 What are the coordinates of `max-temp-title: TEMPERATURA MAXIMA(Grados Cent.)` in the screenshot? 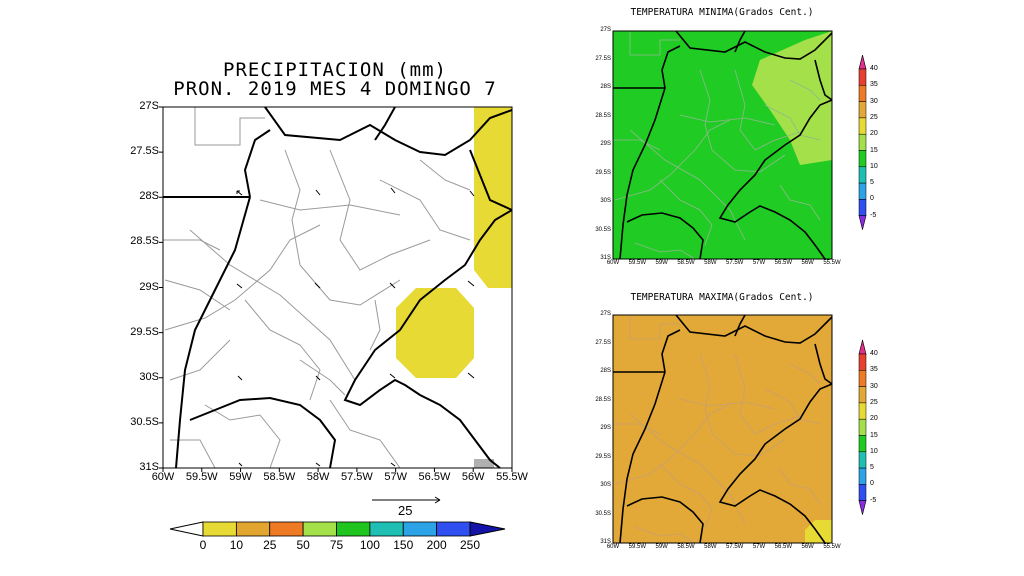 It's located at (722, 297).